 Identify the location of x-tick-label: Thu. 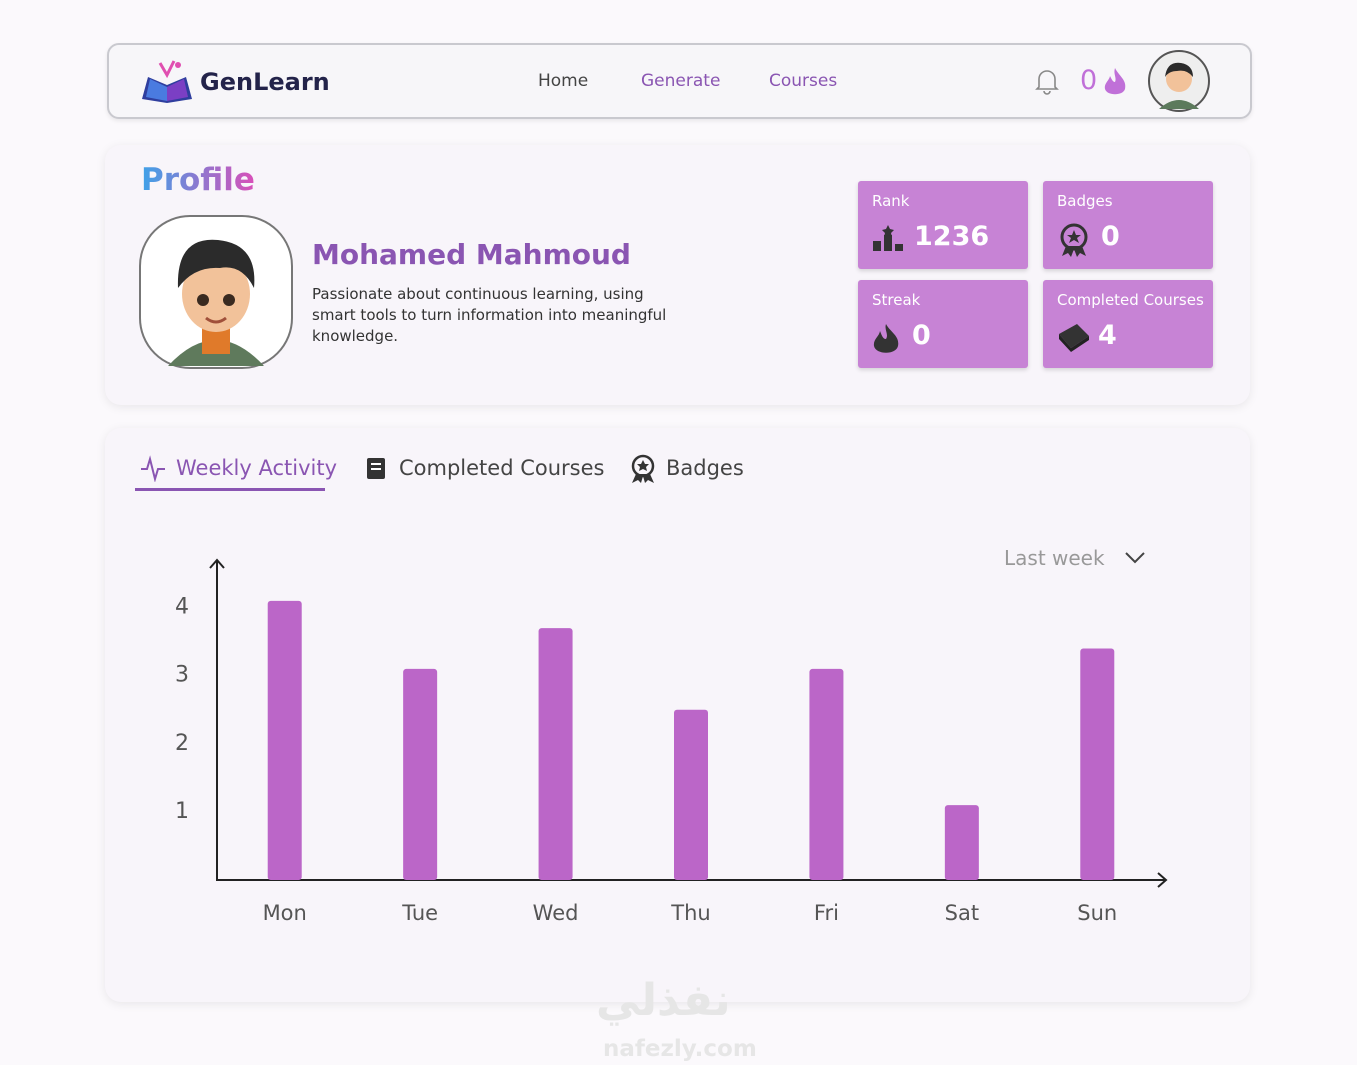
(690, 913).